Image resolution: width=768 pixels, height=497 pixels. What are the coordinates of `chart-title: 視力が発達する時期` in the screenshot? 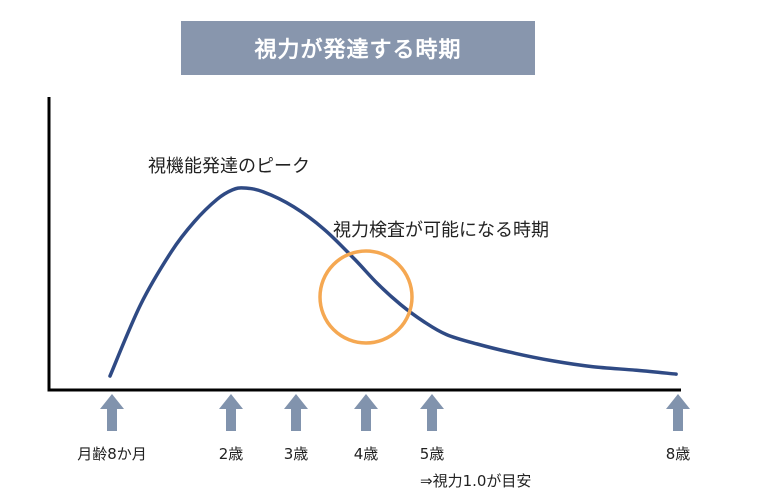 It's located at (358, 50).